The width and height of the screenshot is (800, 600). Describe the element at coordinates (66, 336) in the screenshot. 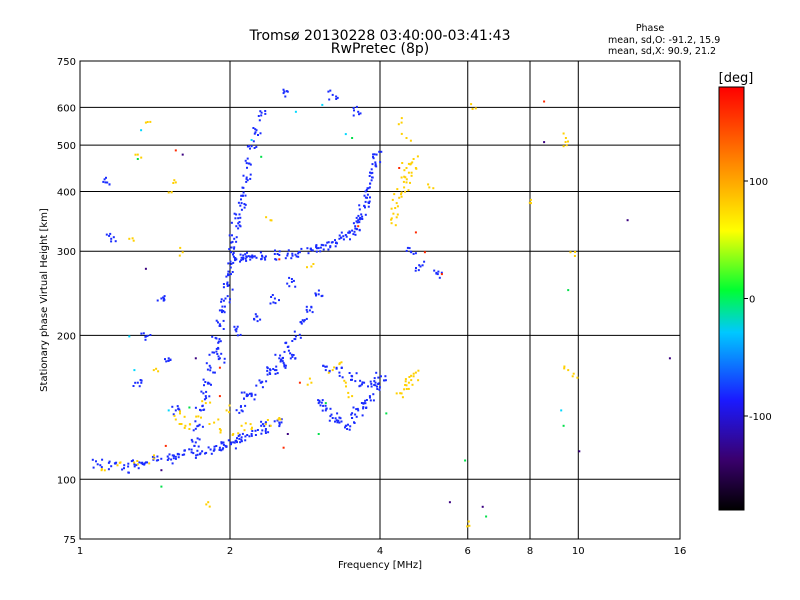

I see `y-tick-label: 200` at that location.